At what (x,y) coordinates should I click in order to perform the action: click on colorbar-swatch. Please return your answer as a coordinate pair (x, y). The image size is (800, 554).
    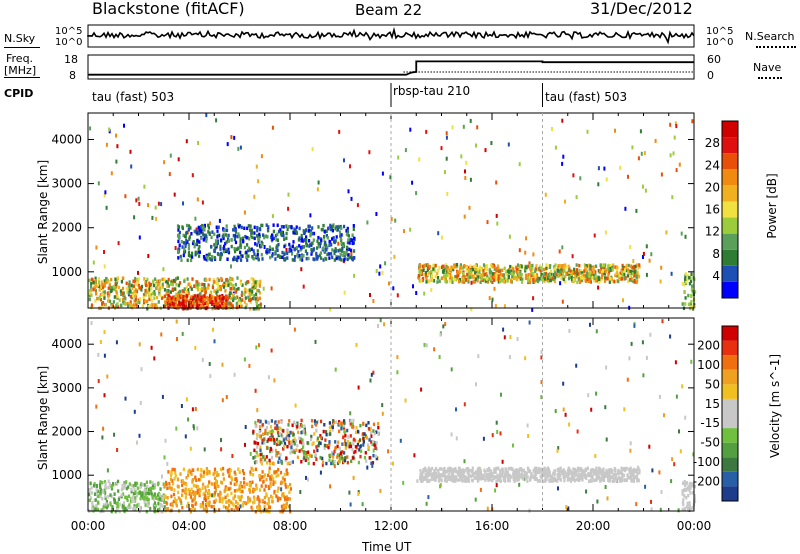
    Looking at the image, I should click on (730, 161).